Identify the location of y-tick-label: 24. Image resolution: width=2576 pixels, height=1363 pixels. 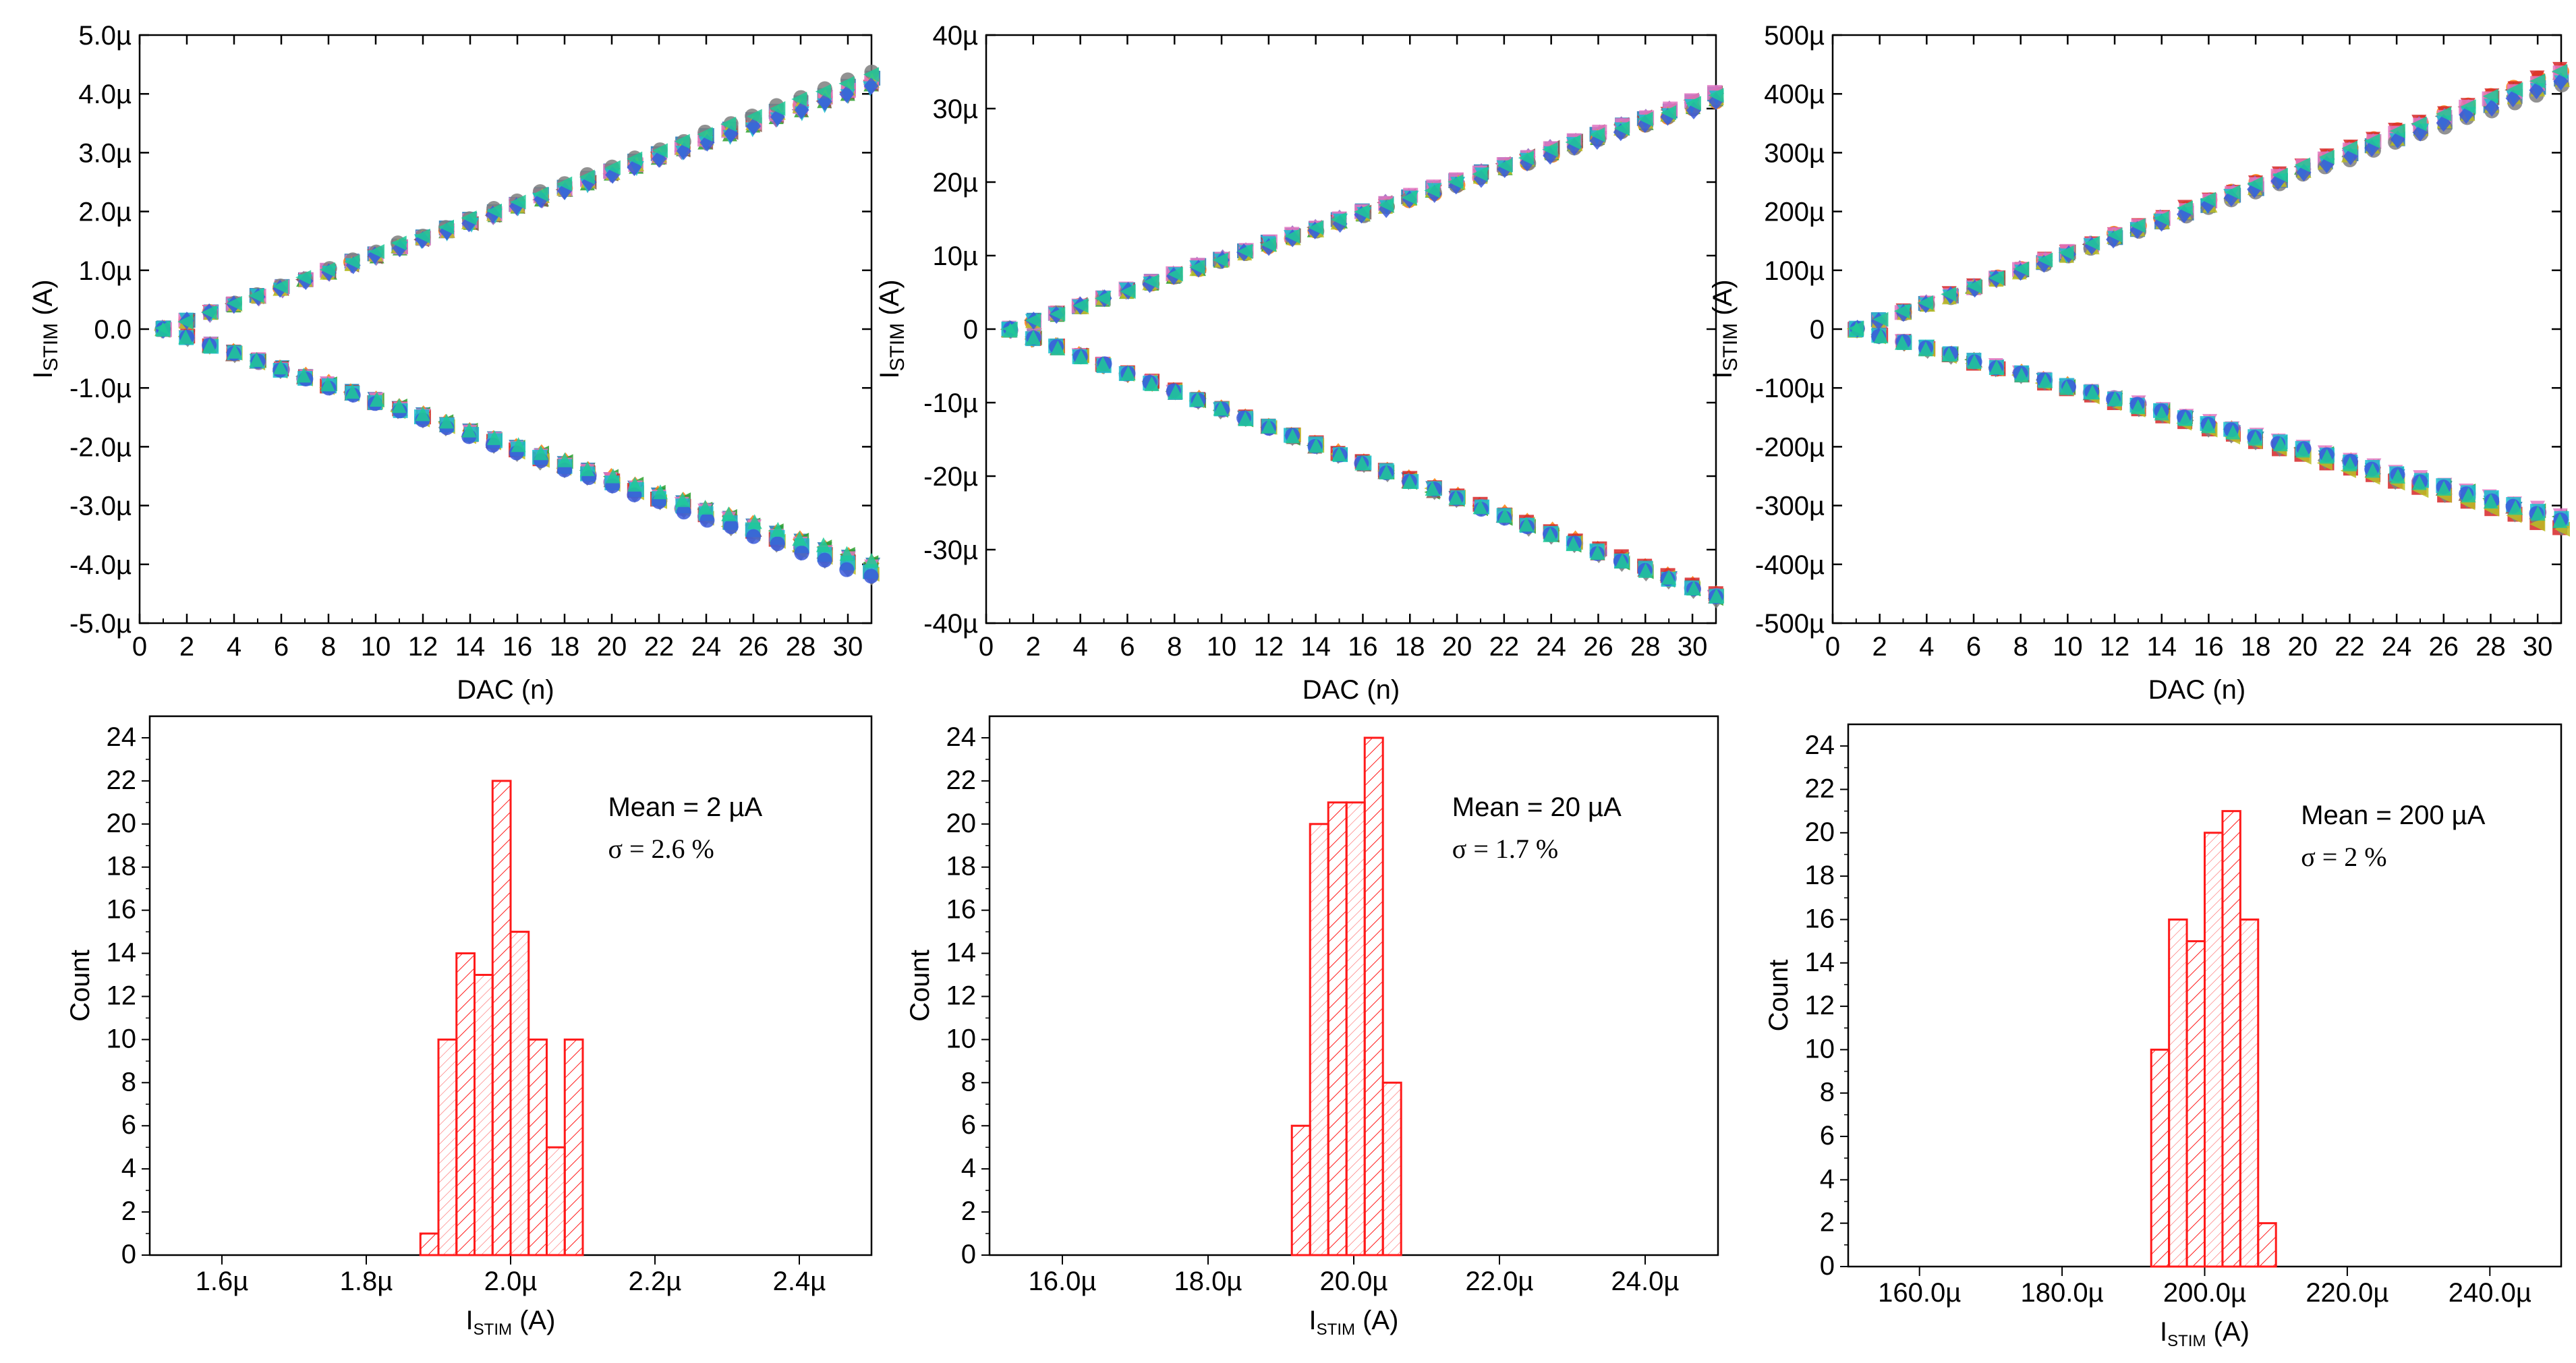
(122, 737).